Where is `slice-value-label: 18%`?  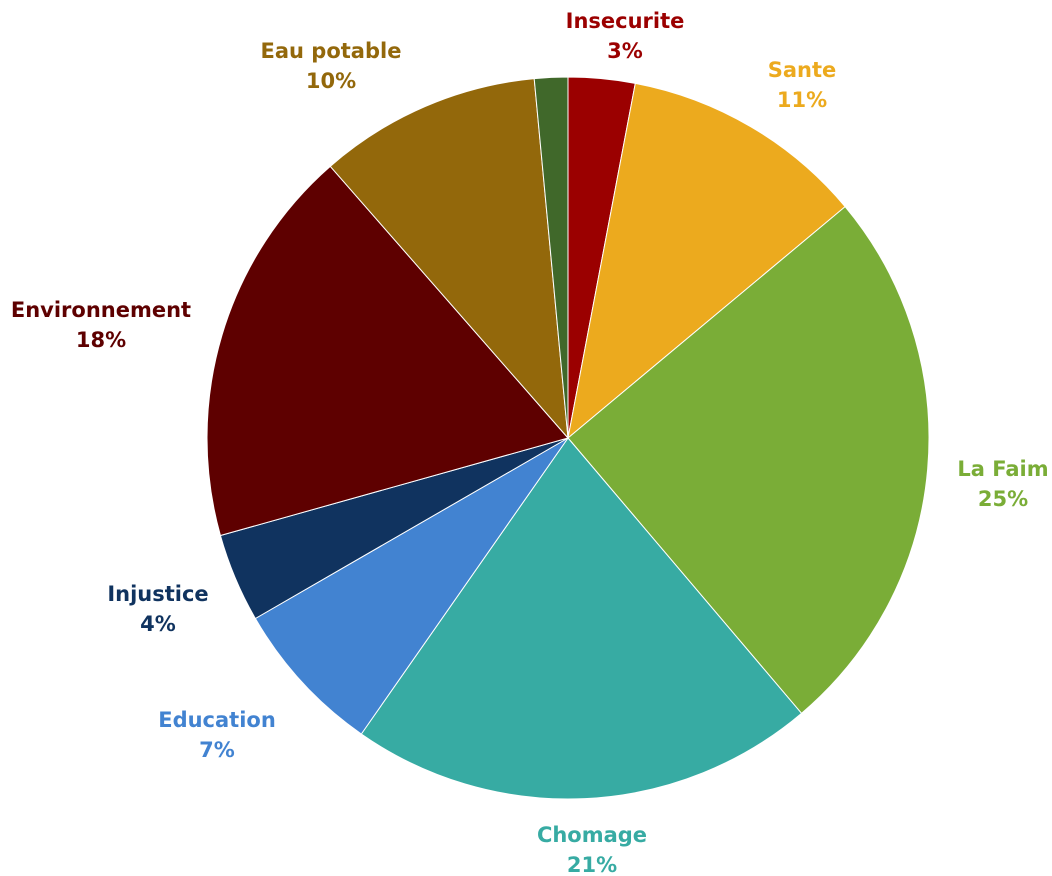
slice-value-label: 18% is located at coordinates (101, 340).